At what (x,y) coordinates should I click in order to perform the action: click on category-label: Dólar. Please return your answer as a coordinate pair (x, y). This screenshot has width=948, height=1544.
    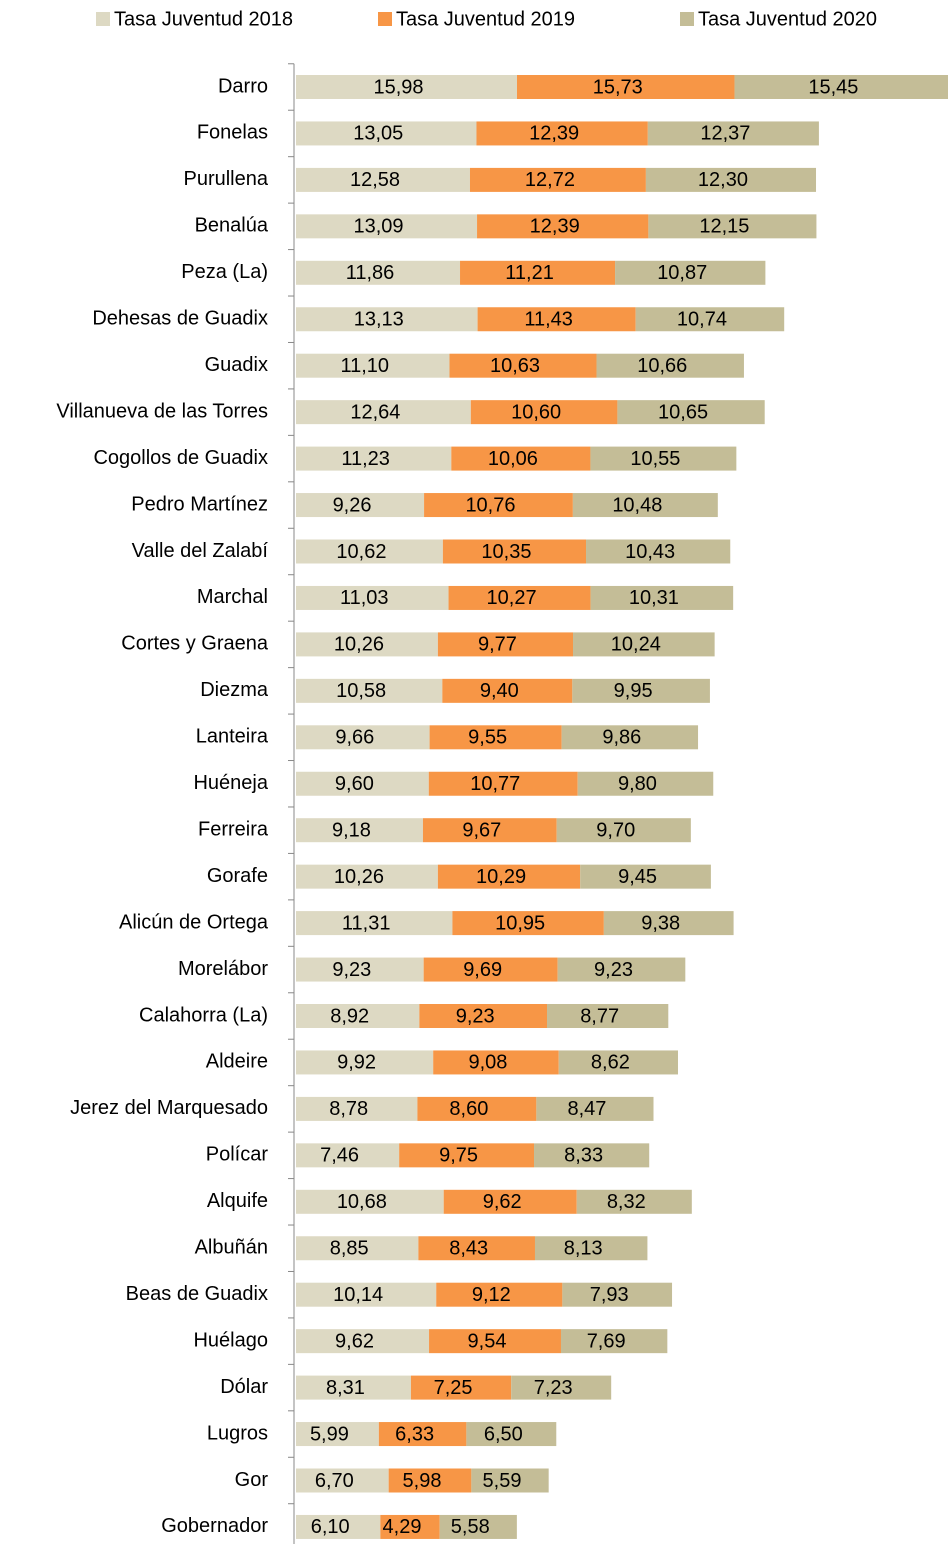
    Looking at the image, I should click on (244, 1387).